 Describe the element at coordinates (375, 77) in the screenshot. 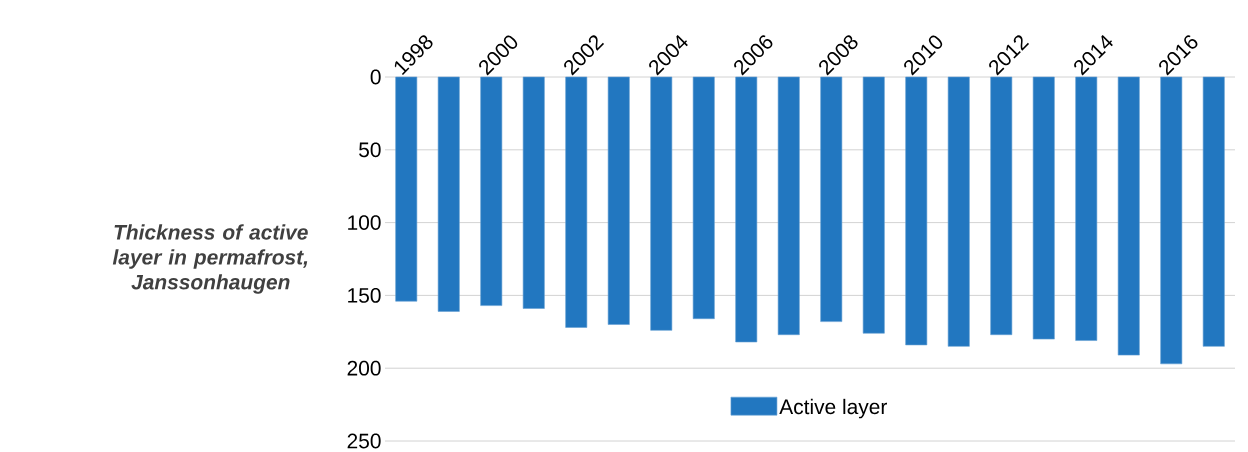

I see `y-tick-label: 0` at that location.